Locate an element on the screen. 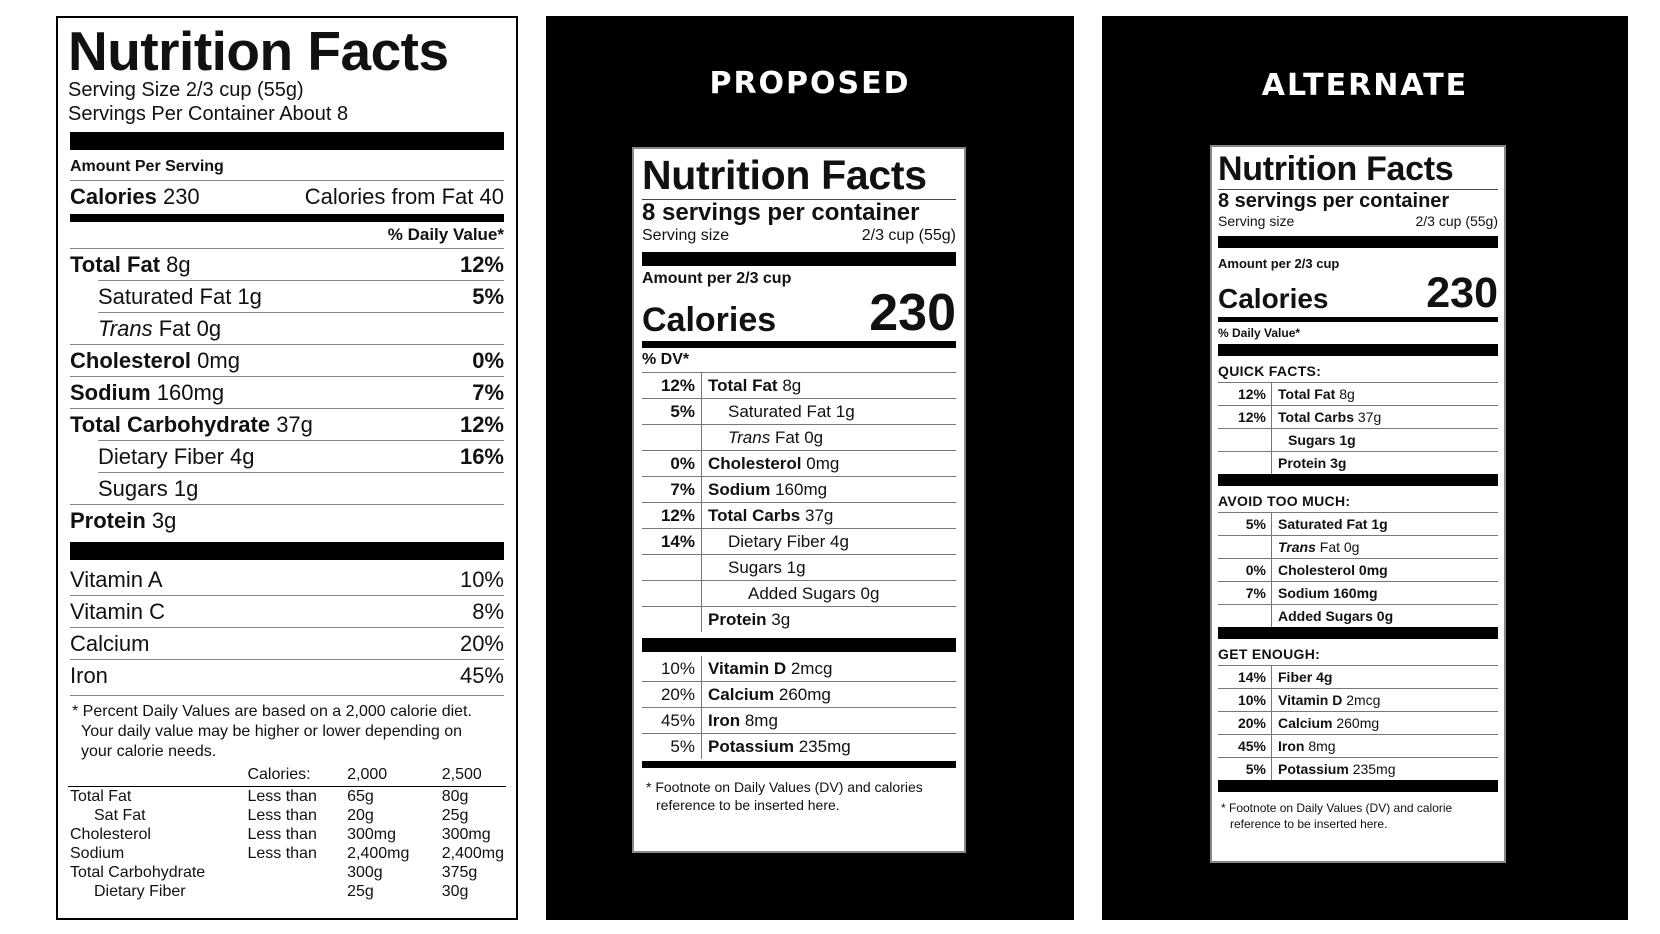 This screenshot has height=934, width=1660. table-cell: Sodium is located at coordinates (97, 853).